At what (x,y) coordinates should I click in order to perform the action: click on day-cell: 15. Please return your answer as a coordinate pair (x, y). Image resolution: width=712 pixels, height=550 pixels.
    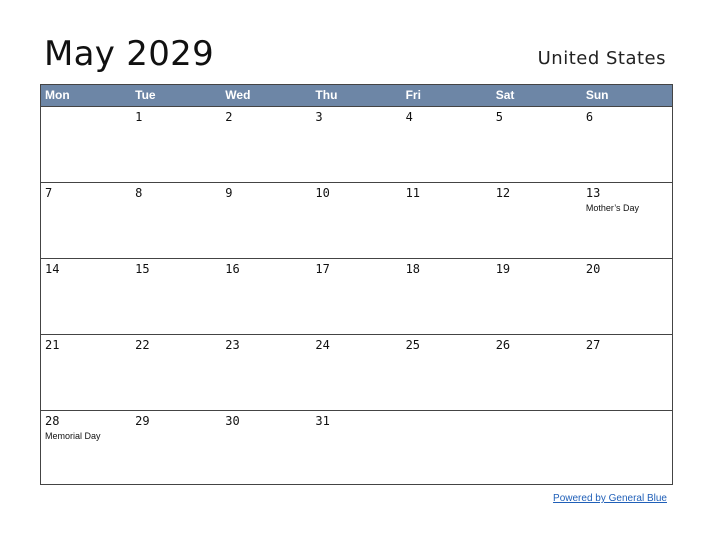
    Looking at the image, I should click on (176, 296).